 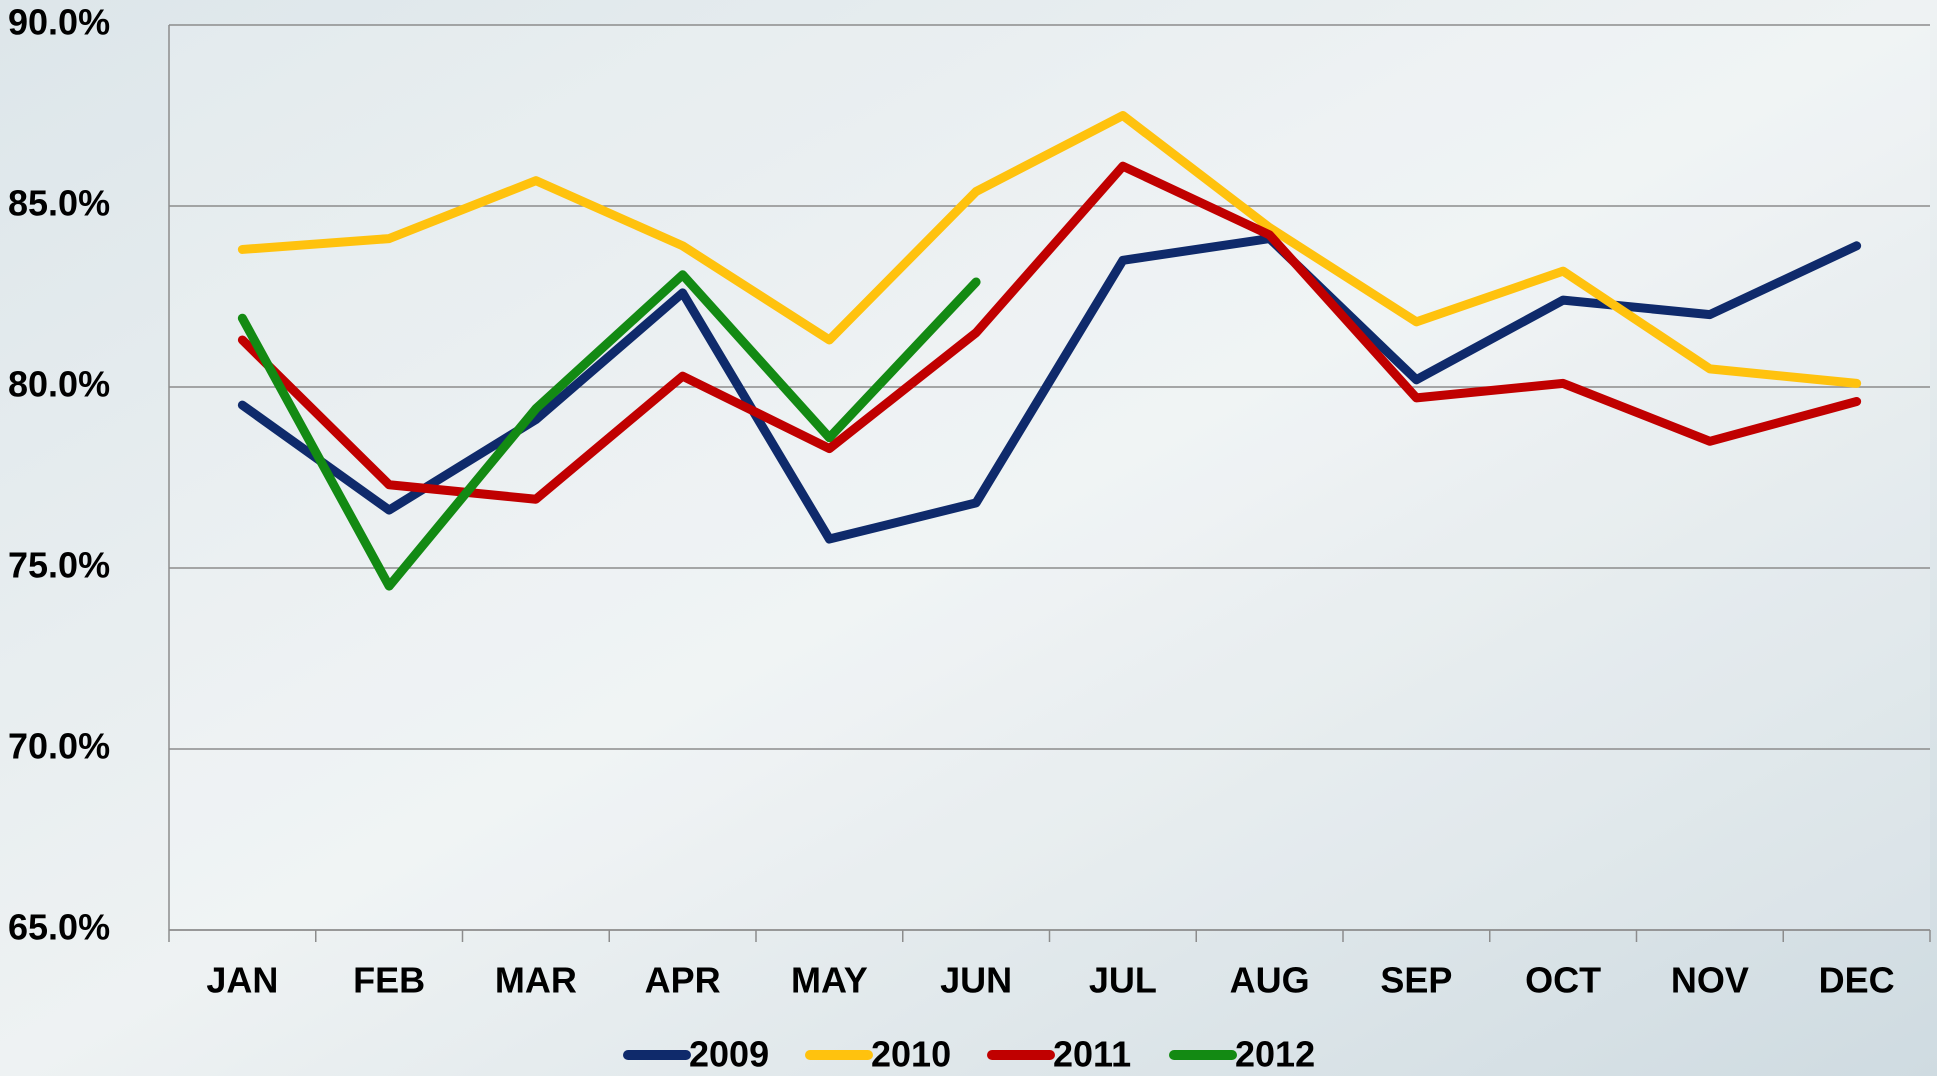 I want to click on x-tick-label: SEP, so click(x=1416, y=980).